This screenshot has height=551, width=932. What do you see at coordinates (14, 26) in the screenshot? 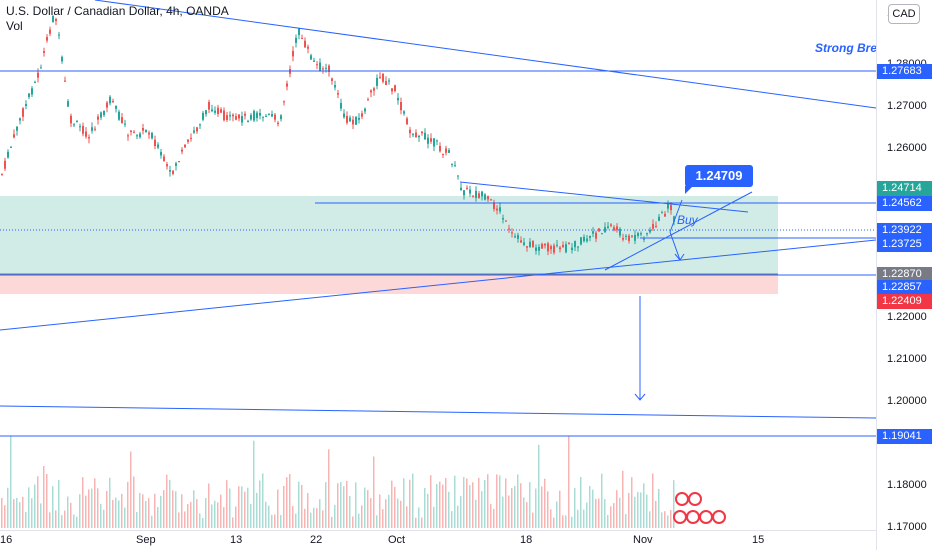
I see `volume-label: Vol` at bounding box center [14, 26].